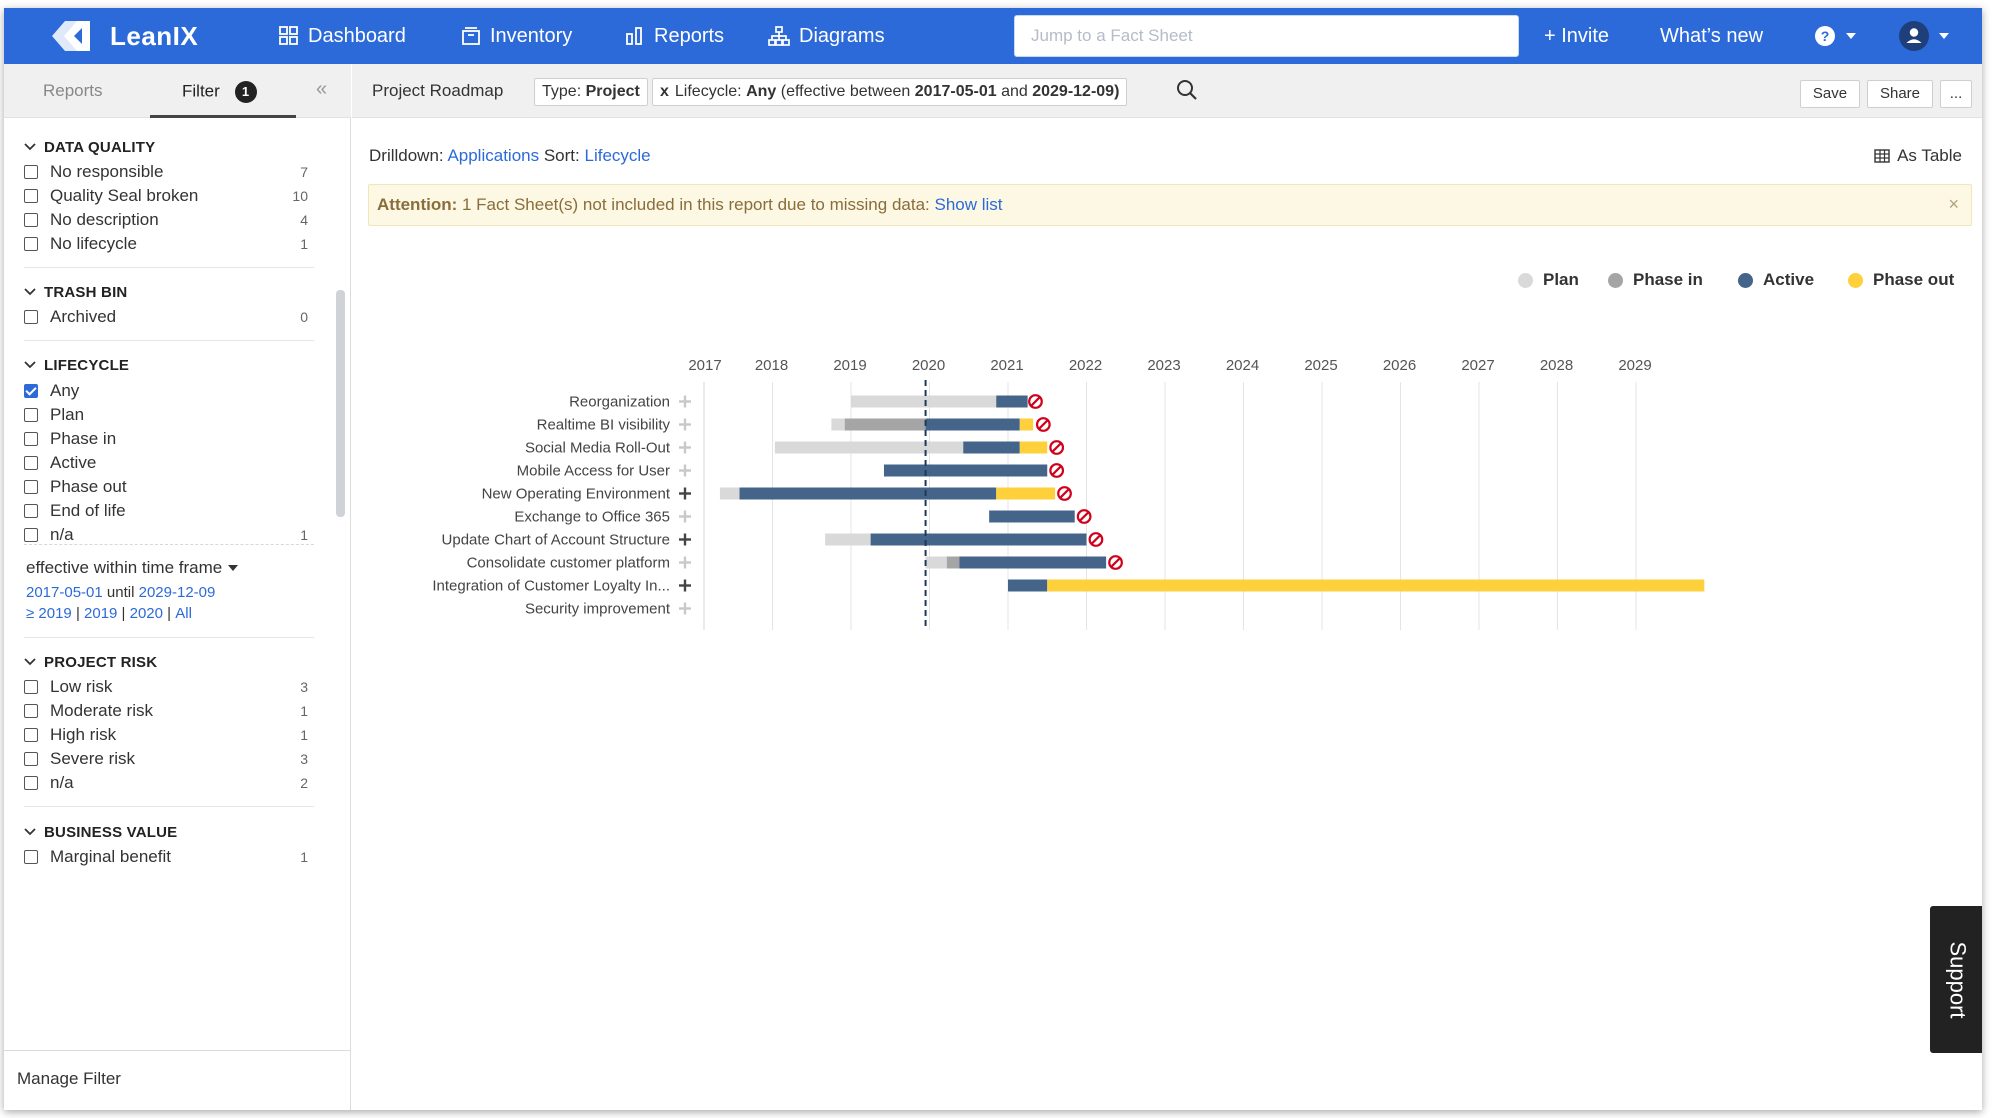 The height and width of the screenshot is (1118, 1993). What do you see at coordinates (1929, 36) in the screenshot?
I see `user-menu-button` at bounding box center [1929, 36].